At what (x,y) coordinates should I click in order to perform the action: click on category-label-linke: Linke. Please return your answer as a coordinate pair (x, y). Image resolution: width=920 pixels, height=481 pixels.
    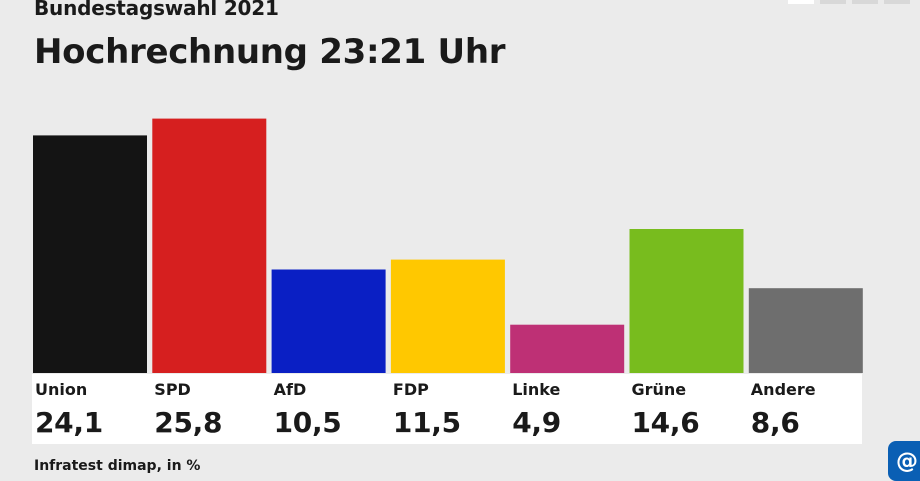
    Looking at the image, I should click on (536, 389).